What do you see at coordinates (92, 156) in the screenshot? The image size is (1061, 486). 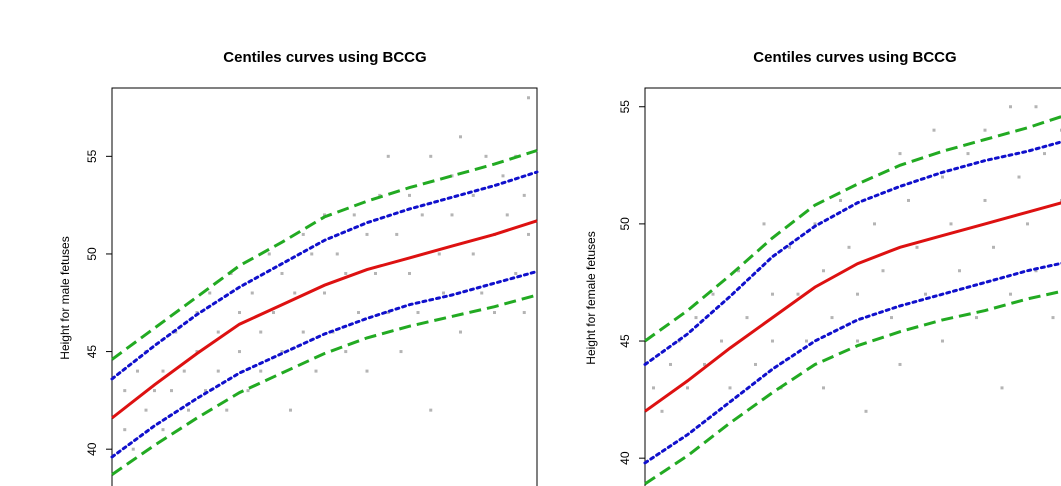 I see `male-y-tick-label-3: 55` at bounding box center [92, 156].